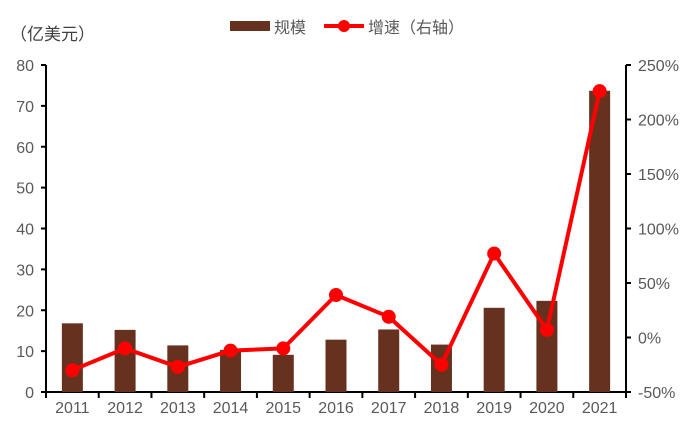 This screenshot has height=430, width=700. What do you see at coordinates (649, 339) in the screenshot?
I see `right-axis-tick-label: 0%` at bounding box center [649, 339].